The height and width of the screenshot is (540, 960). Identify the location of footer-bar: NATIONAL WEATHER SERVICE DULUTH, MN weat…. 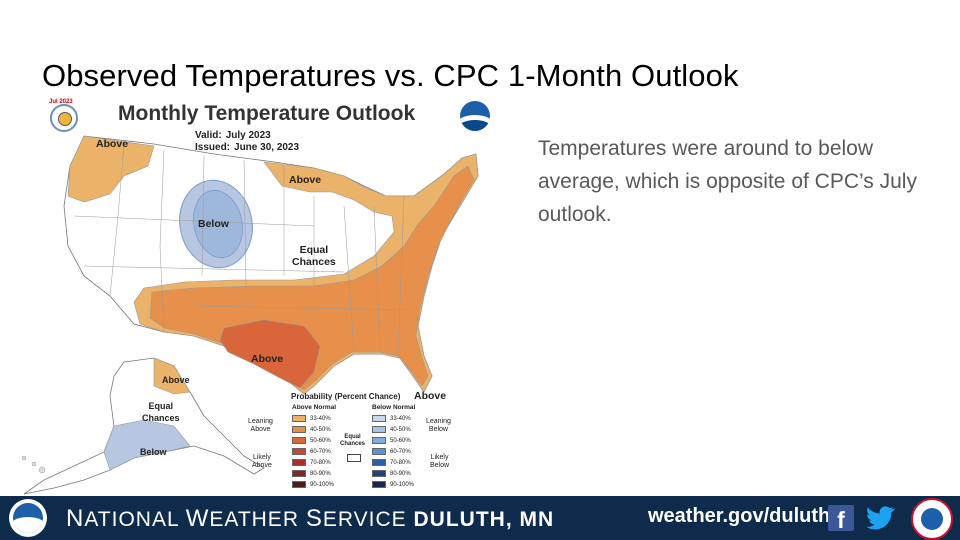
(480, 518).